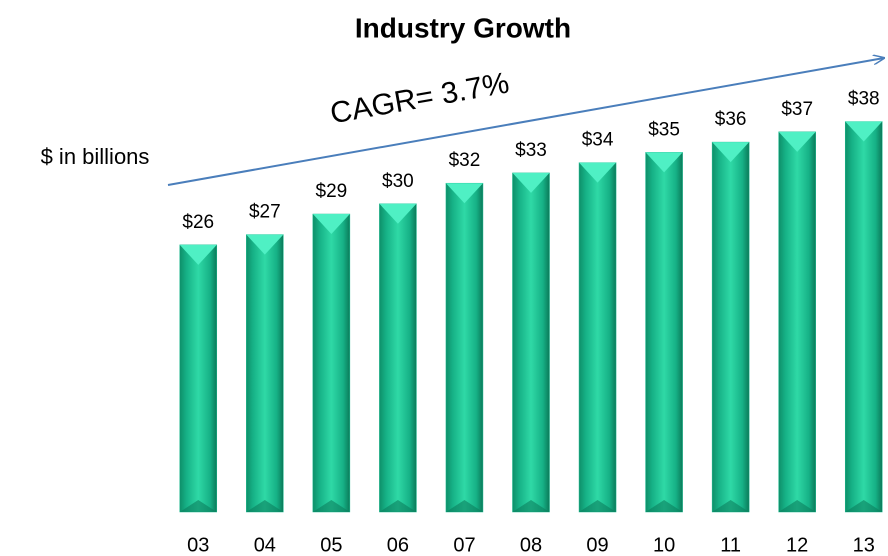 Image resolution: width=888 pixels, height=556 pixels. Describe the element at coordinates (864, 99) in the screenshot. I see `value-label: $38` at that location.